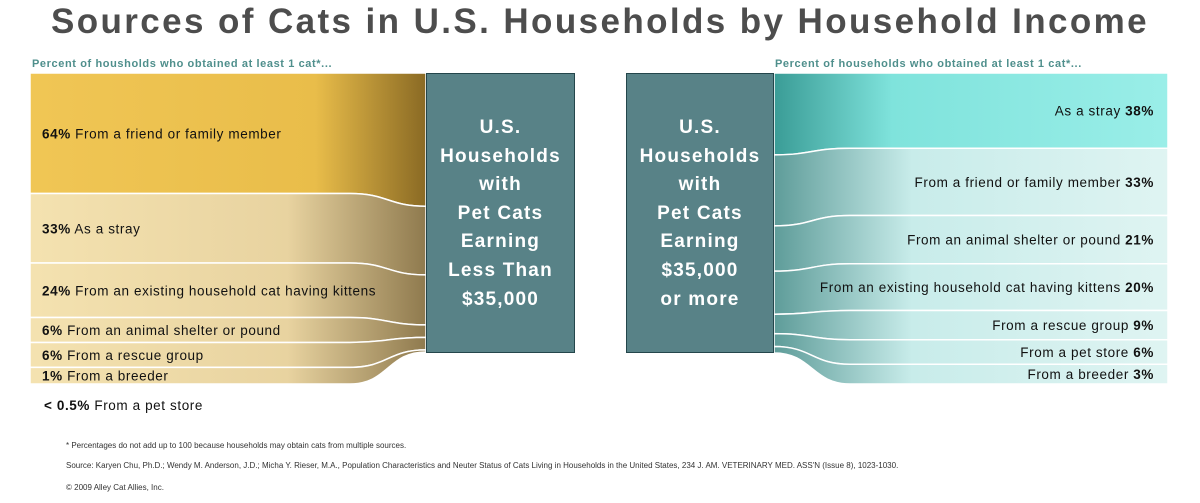  Describe the element at coordinates (1143, 325) in the screenshot. I see `value-label: 9%` at that location.